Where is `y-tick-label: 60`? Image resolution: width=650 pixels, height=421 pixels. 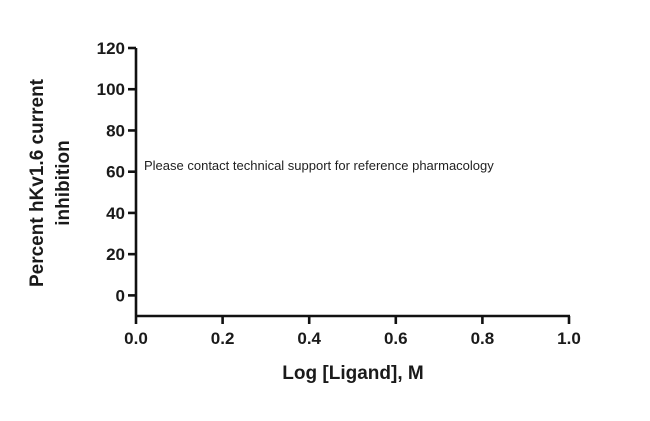
y-tick-label: 60 is located at coordinates (115, 172).